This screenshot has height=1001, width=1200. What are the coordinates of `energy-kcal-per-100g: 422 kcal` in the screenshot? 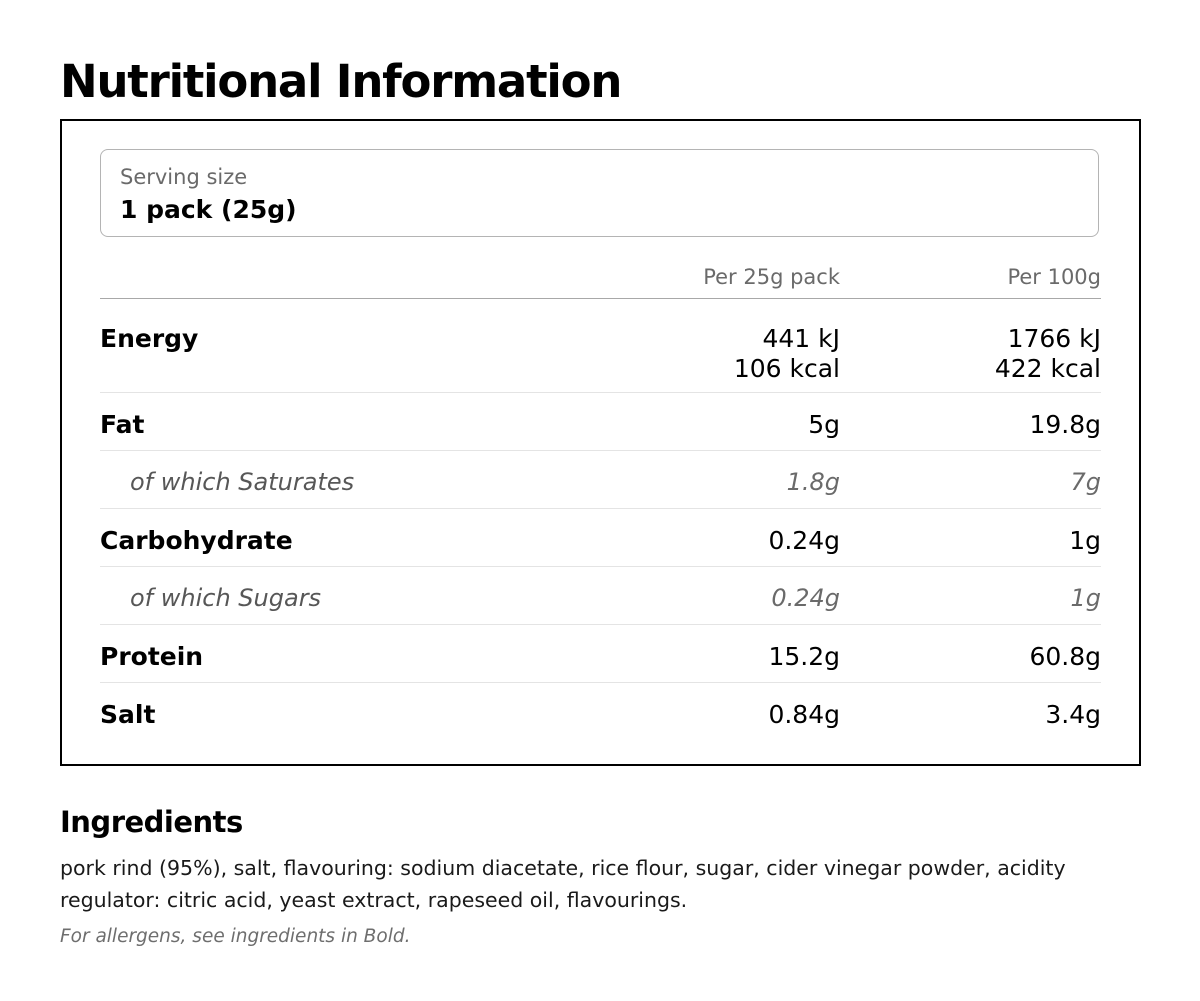 It's located at (1047, 368).